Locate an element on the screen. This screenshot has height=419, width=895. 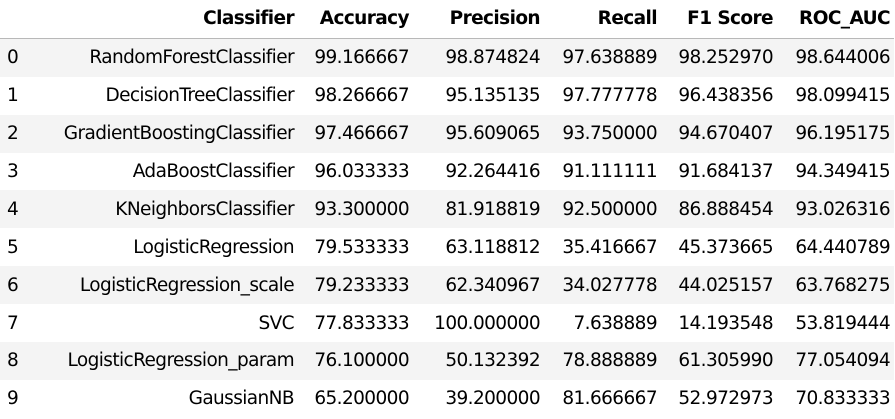
row-index: 6 is located at coordinates (13, 285).